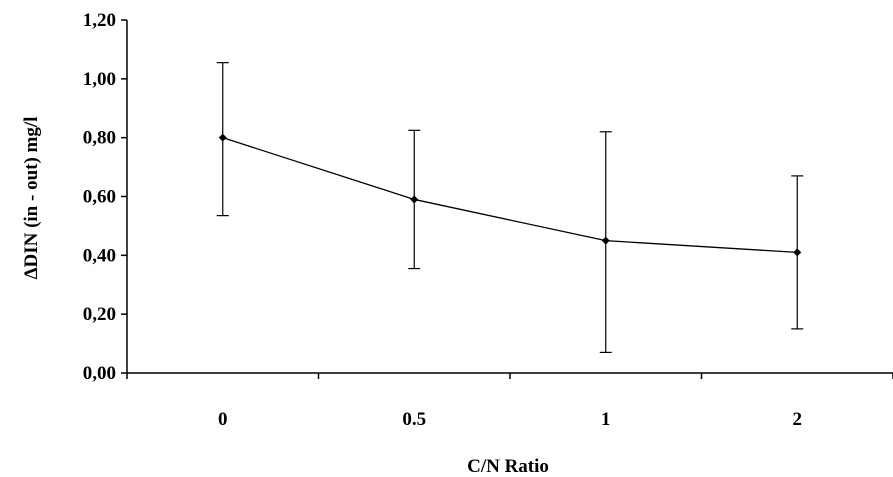 The height and width of the screenshot is (477, 893). Describe the element at coordinates (223, 419) in the screenshot. I see `x-tick-label: 0` at that location.